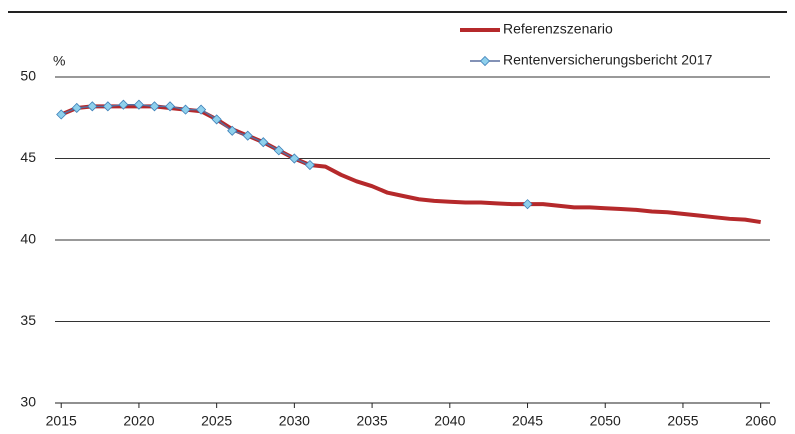  Describe the element at coordinates (28, 76) in the screenshot. I see `y-tick-label: 50` at that location.